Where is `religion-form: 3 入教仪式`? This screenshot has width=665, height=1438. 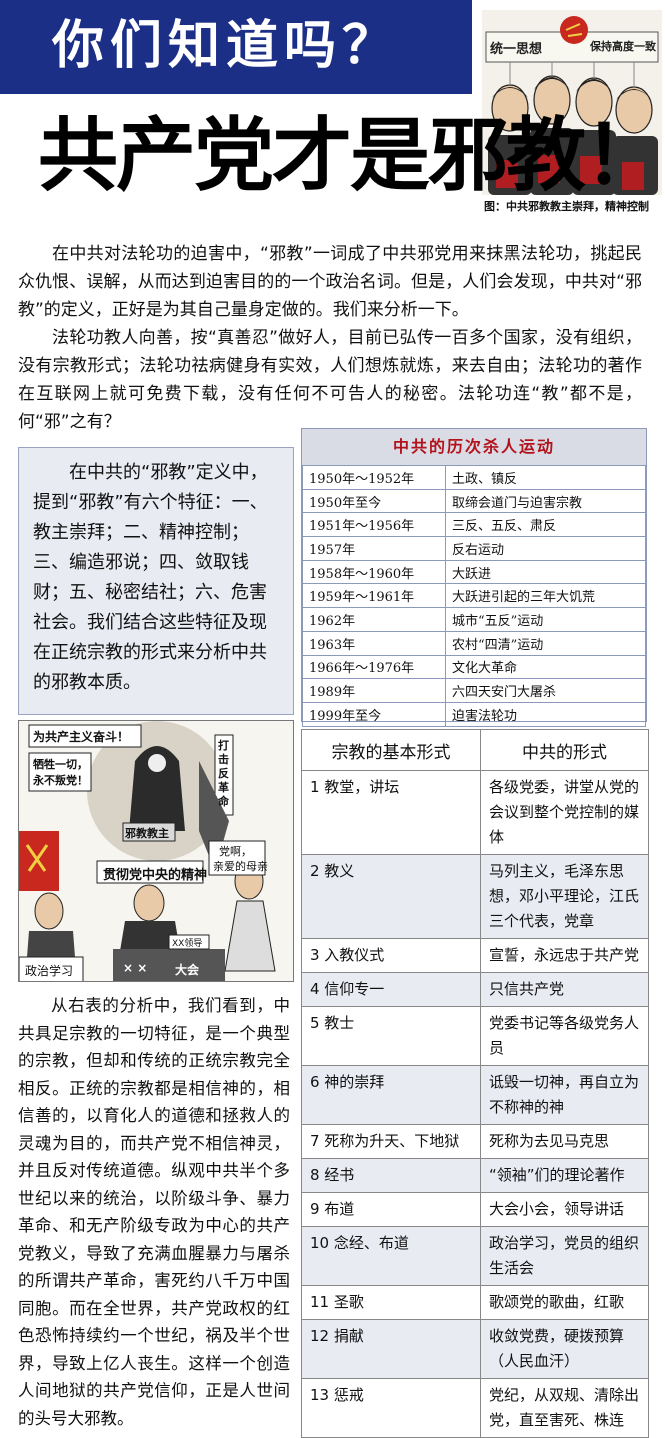 religion-form: 3 入教仪式 is located at coordinates (391, 955).